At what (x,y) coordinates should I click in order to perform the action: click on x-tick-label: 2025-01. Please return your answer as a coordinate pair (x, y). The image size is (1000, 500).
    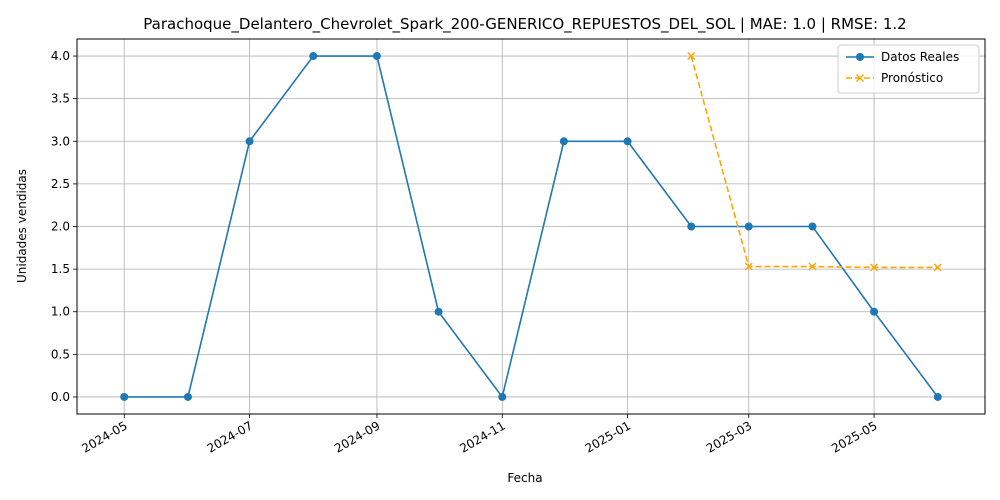
    Looking at the image, I should click on (608, 436).